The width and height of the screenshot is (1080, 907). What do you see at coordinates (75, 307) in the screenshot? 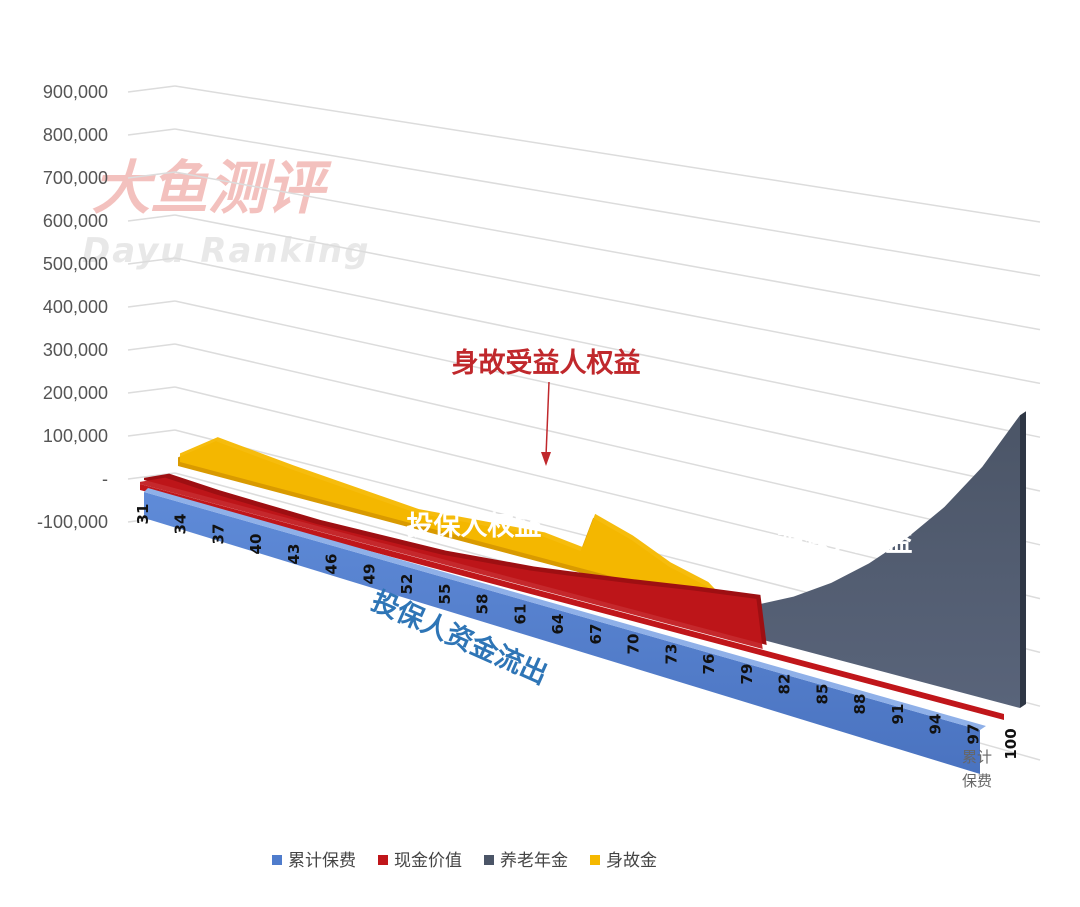
I see `y-tick-label: 400,000` at bounding box center [75, 307].